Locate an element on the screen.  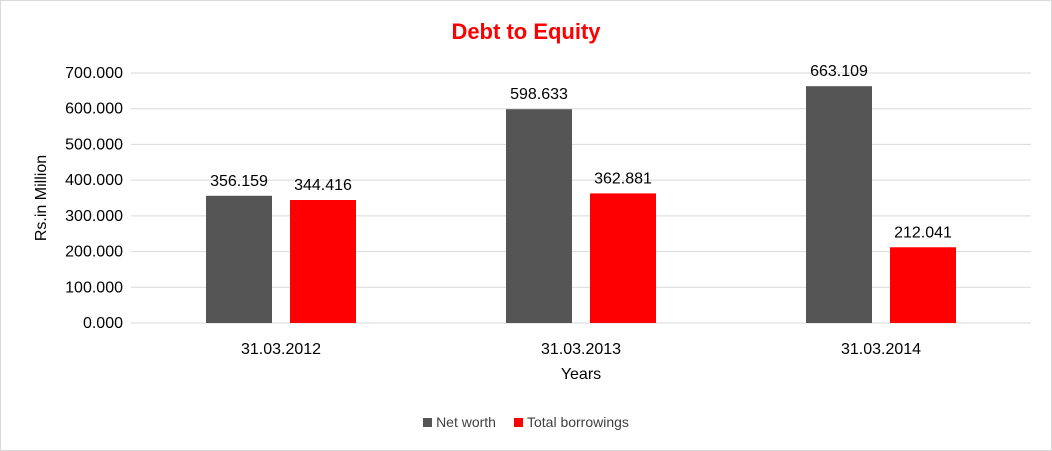
y-tick-label: 200.000 is located at coordinates (94, 252).